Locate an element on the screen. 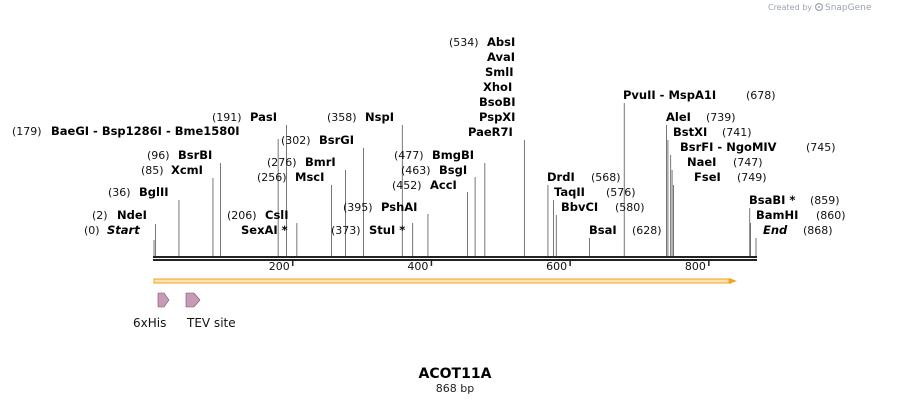 The height and width of the screenshot is (404, 910). enzyme-name: Start is located at coordinates (123, 230).